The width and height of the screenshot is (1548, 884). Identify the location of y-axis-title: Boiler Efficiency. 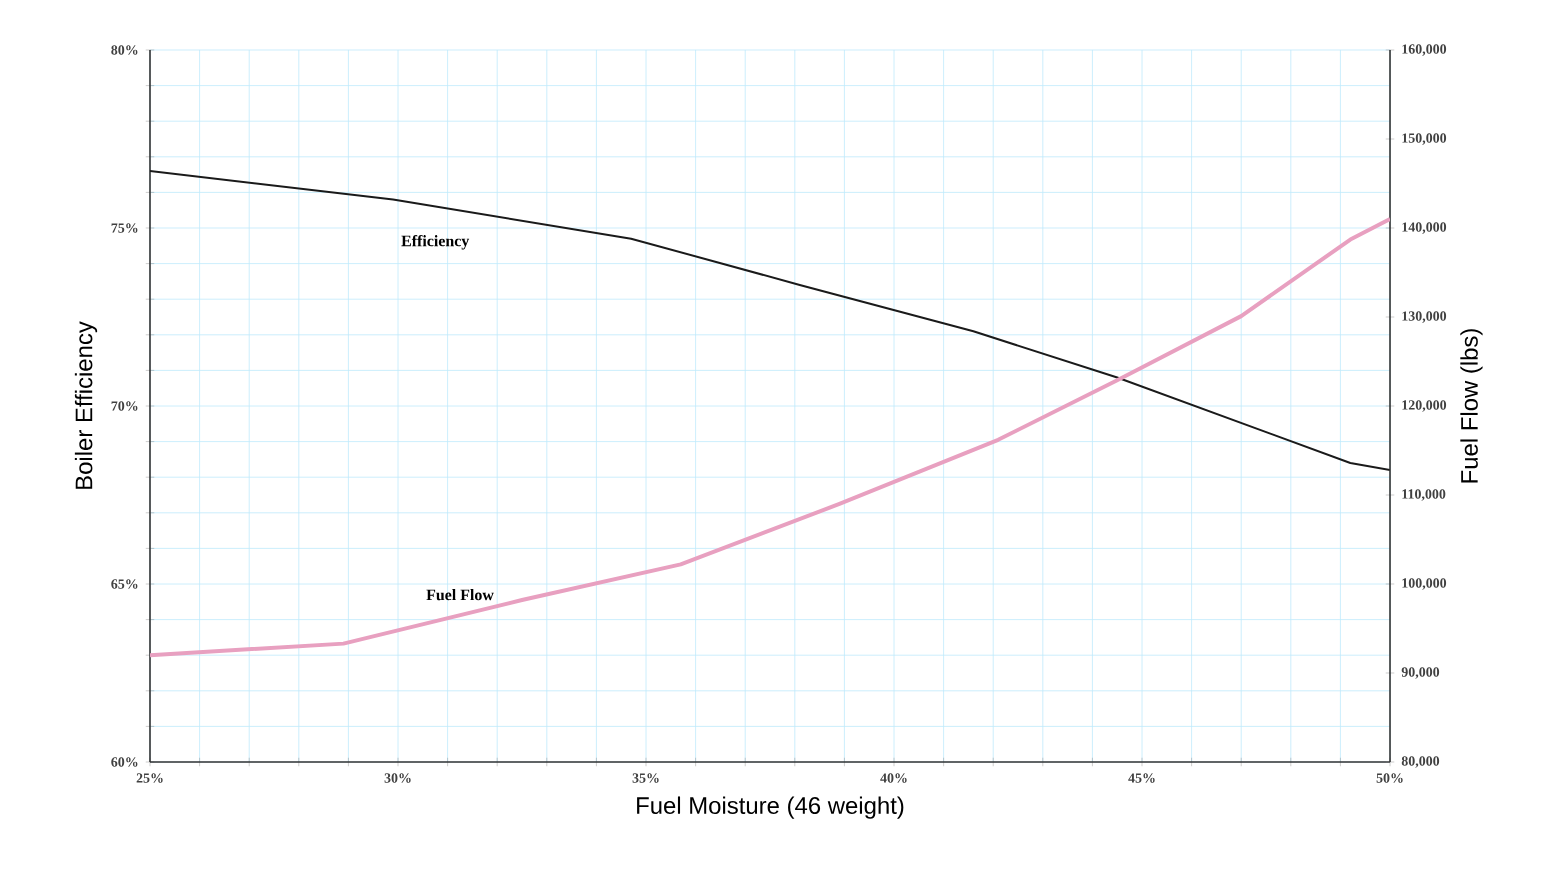
(86, 405).